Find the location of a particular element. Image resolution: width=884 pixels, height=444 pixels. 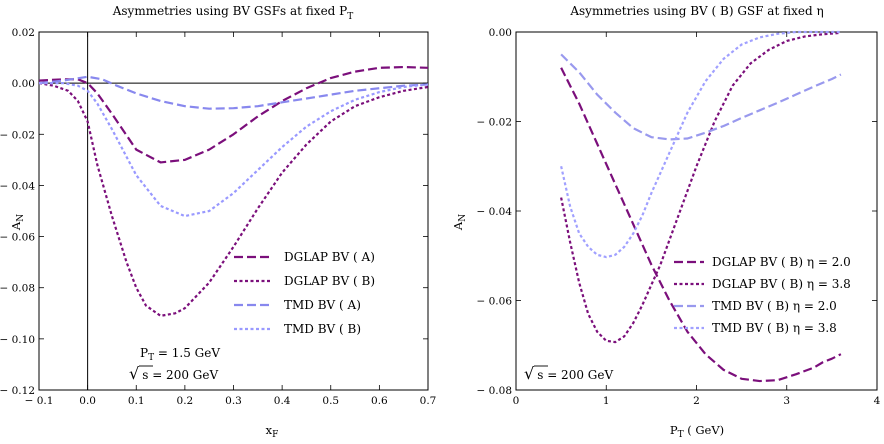

sqrt-s-annotation-left: √ s = 200 GeV is located at coordinates (173, 373).